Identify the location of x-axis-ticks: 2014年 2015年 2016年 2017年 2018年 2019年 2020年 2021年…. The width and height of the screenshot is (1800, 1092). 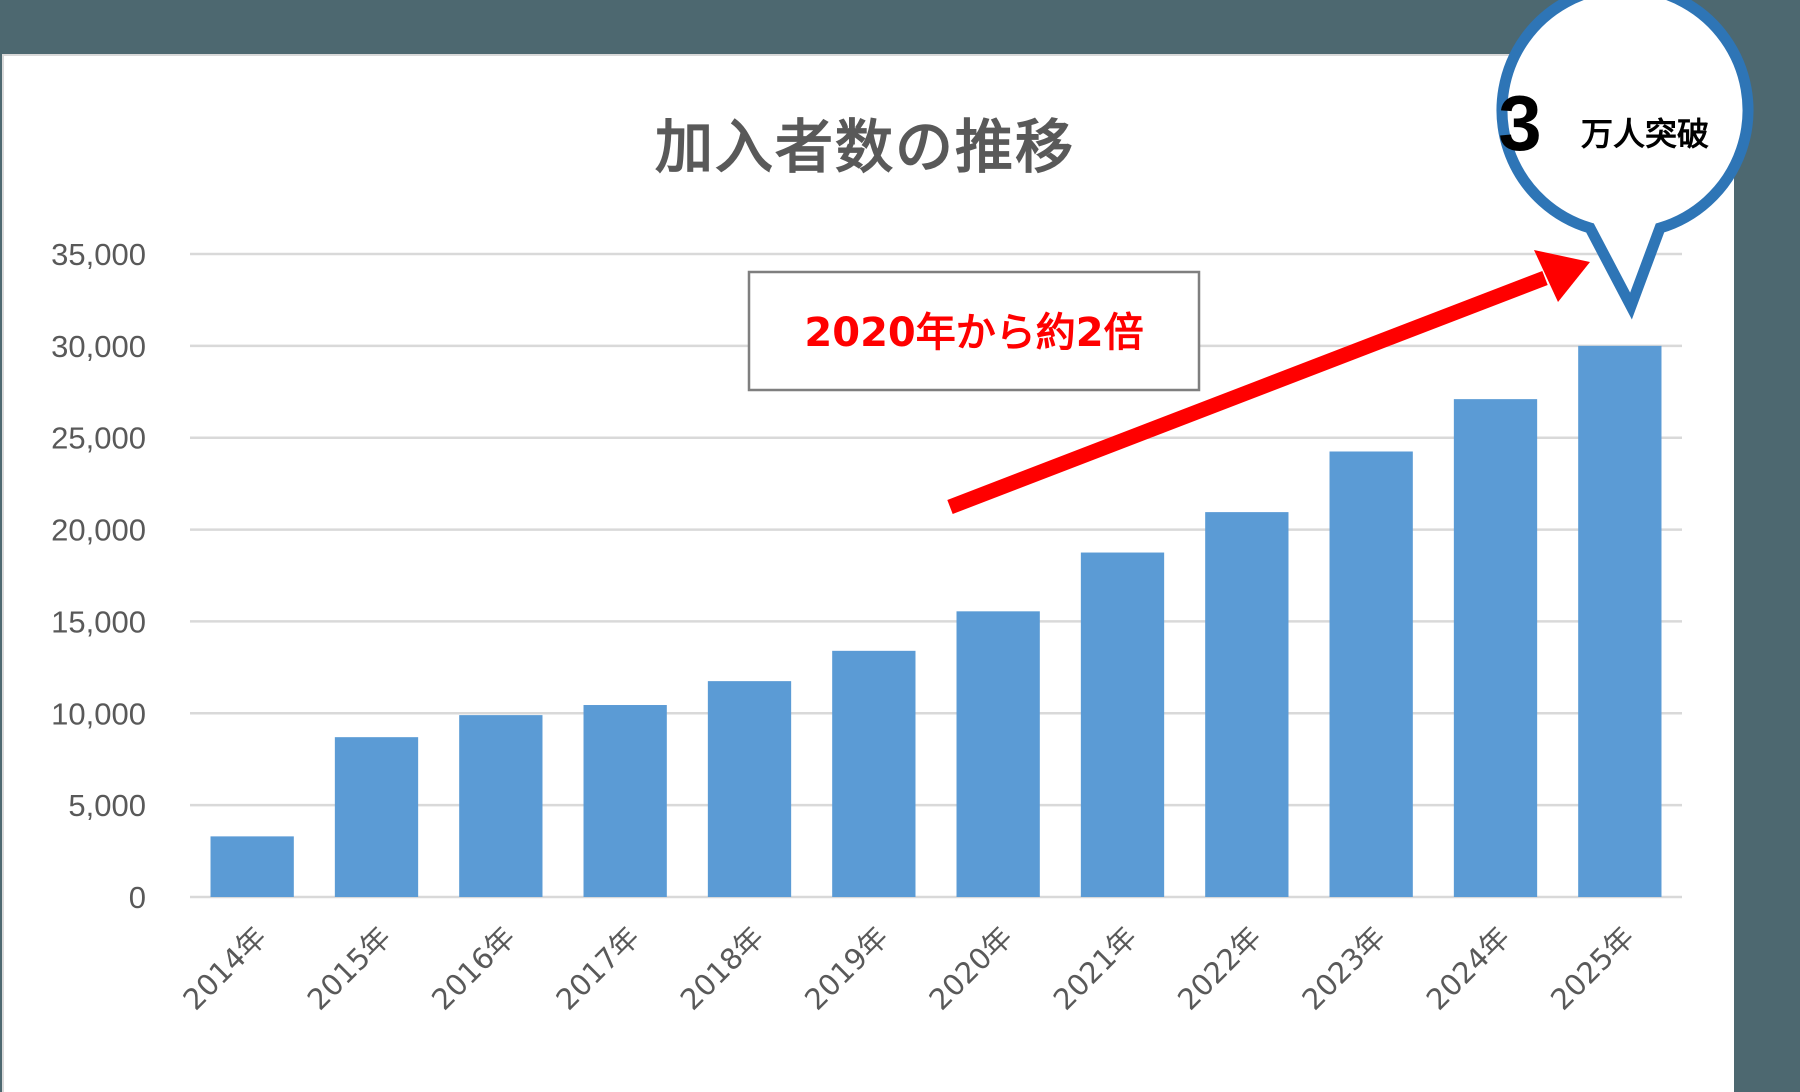
(908, 968).